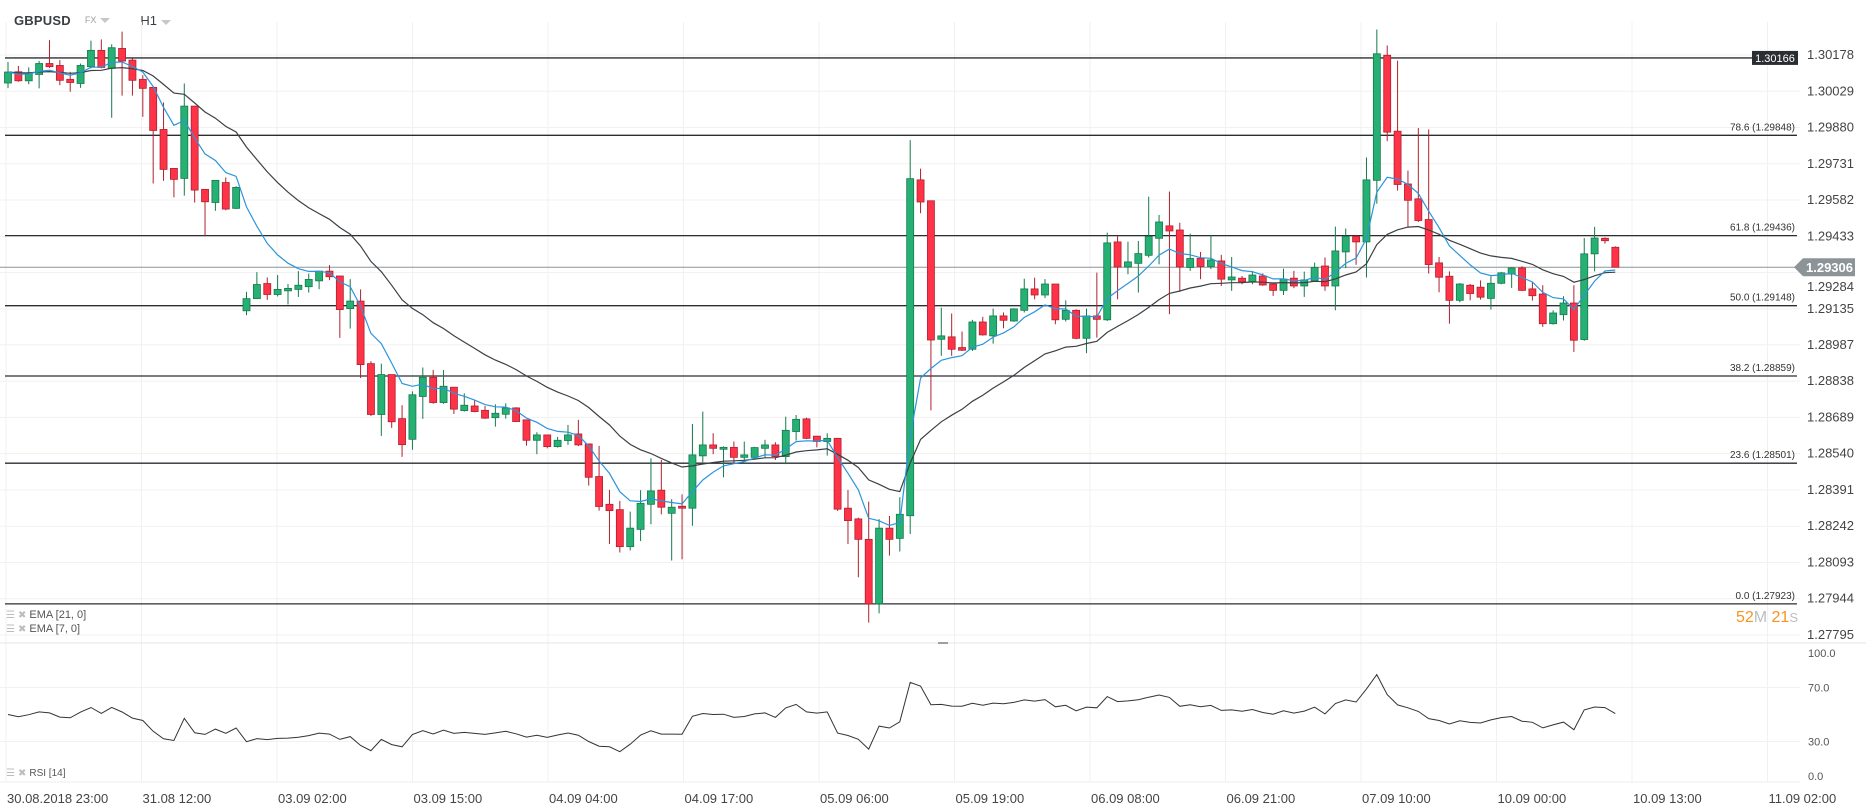 The height and width of the screenshot is (811, 1866). I want to click on remove-icon: ✖, so click(22, 629).